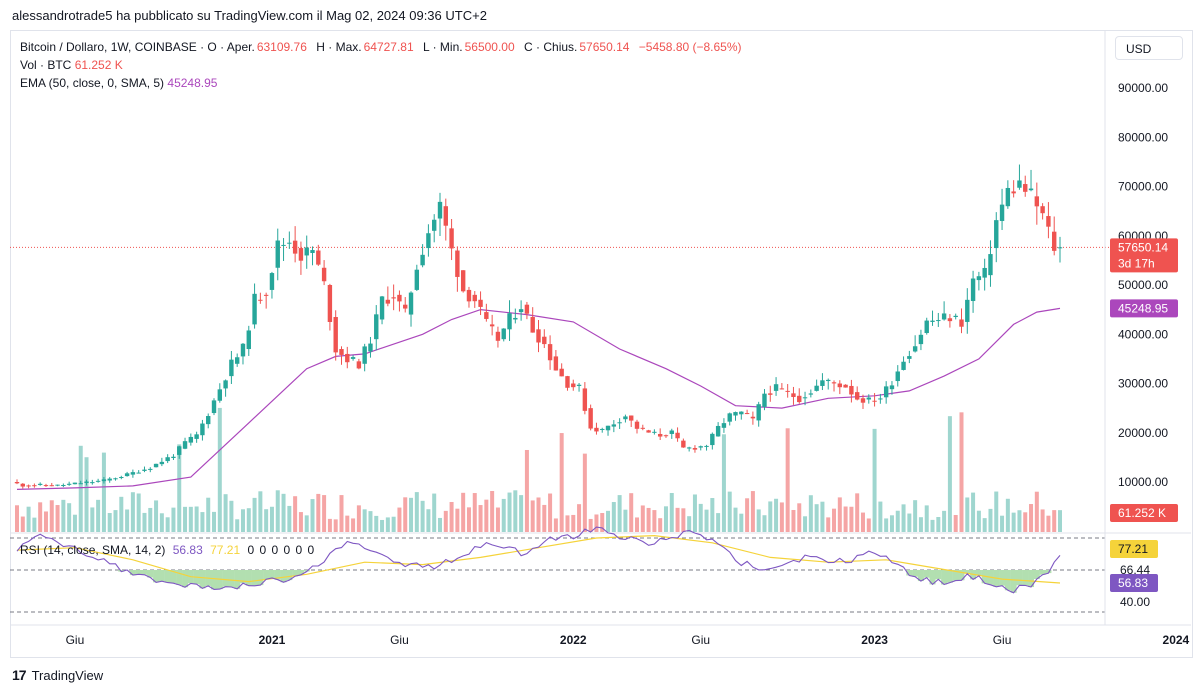  I want to click on ema-label: EMA (50, close, 0, SMA, 5), so click(92, 83).